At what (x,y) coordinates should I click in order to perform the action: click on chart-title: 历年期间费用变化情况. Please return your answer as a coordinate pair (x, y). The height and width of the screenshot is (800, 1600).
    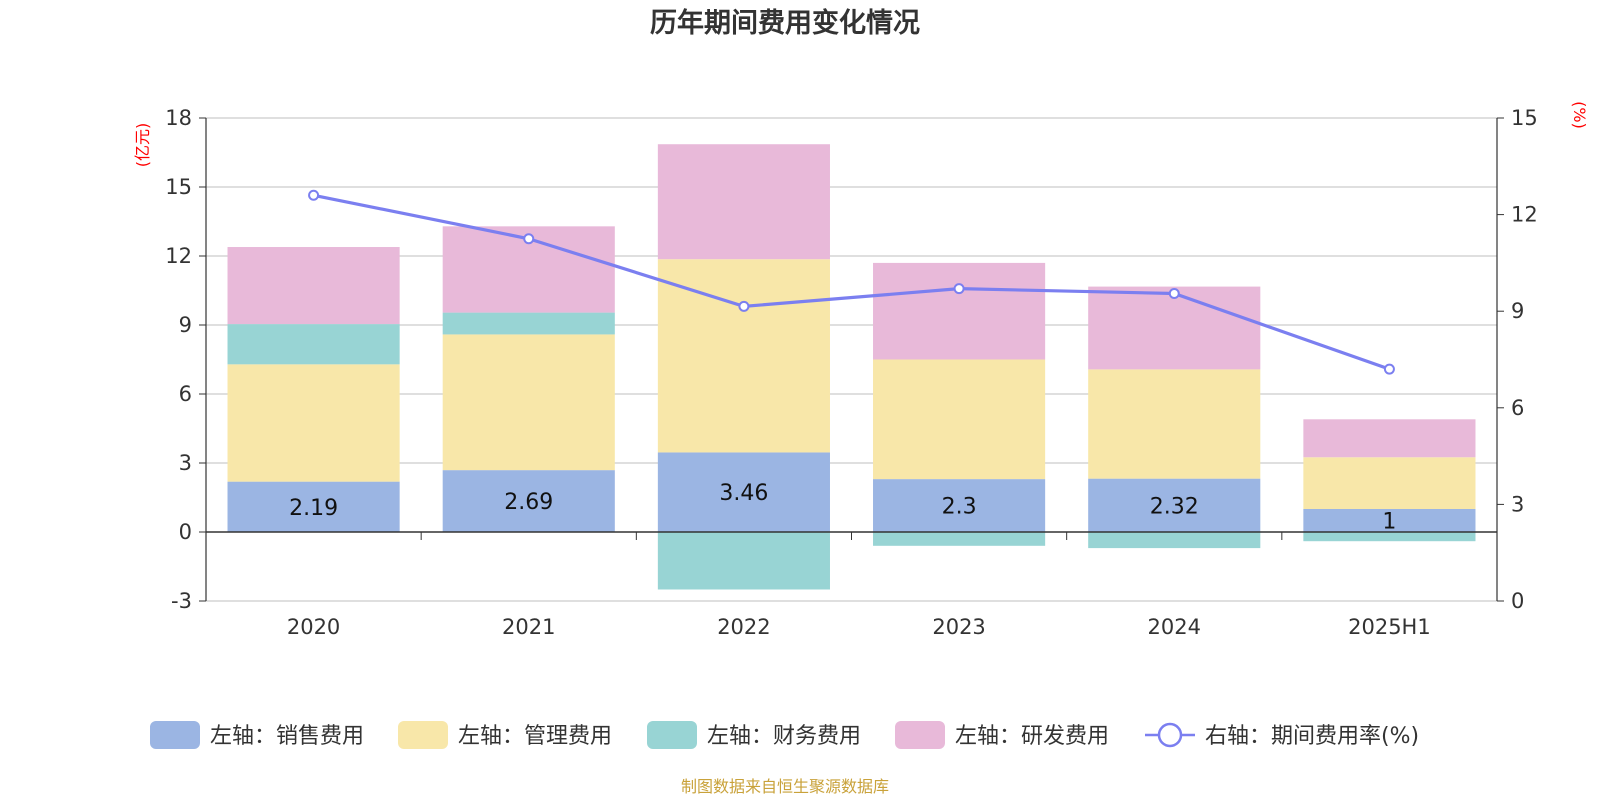
    Looking at the image, I should click on (785, 23).